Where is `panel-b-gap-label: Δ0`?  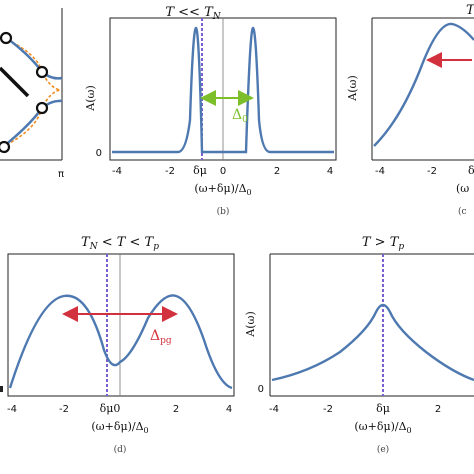
panel-b-gap-label: Δ0 is located at coordinates (240, 116).